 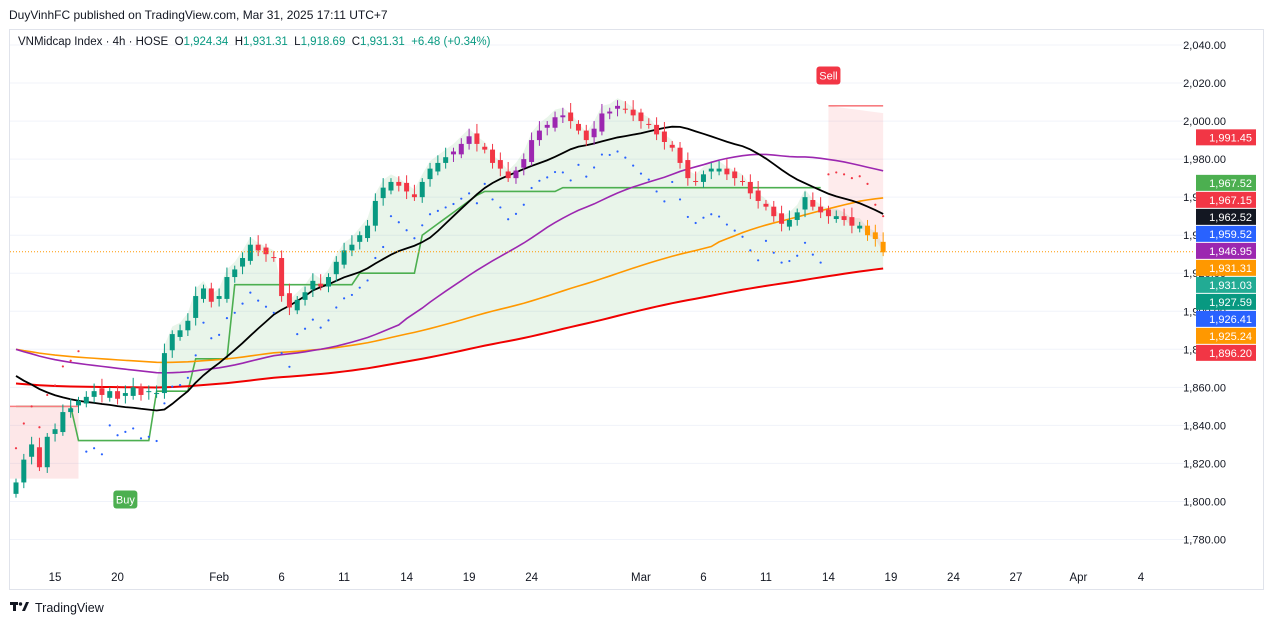 I want to click on ma200-line, so click(x=449, y=328).